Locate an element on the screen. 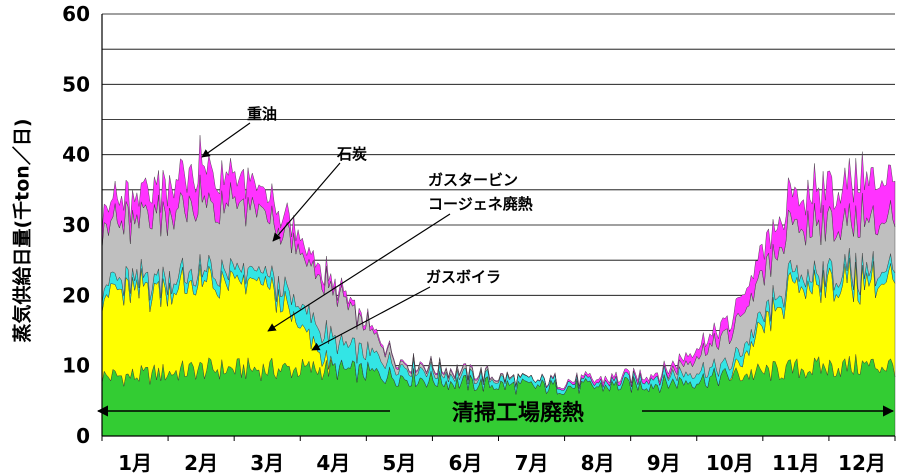 This screenshot has width=898, height=476. band-label-bg is located at coordinates (518, 411).